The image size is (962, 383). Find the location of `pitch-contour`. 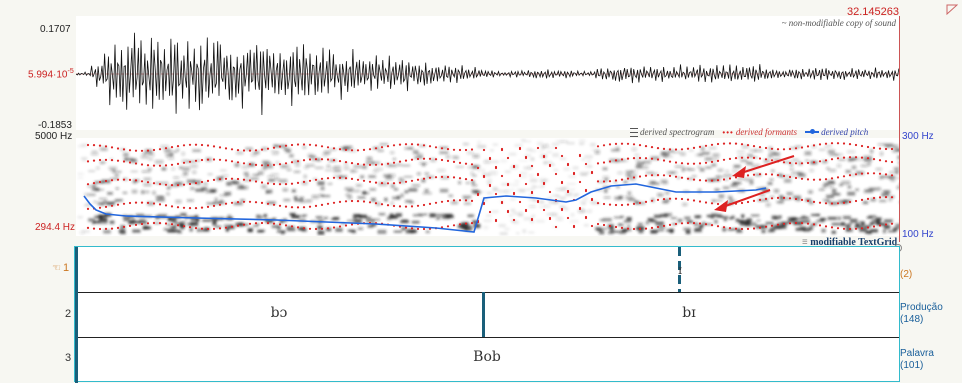

pitch-contour is located at coordinates (425, 208).